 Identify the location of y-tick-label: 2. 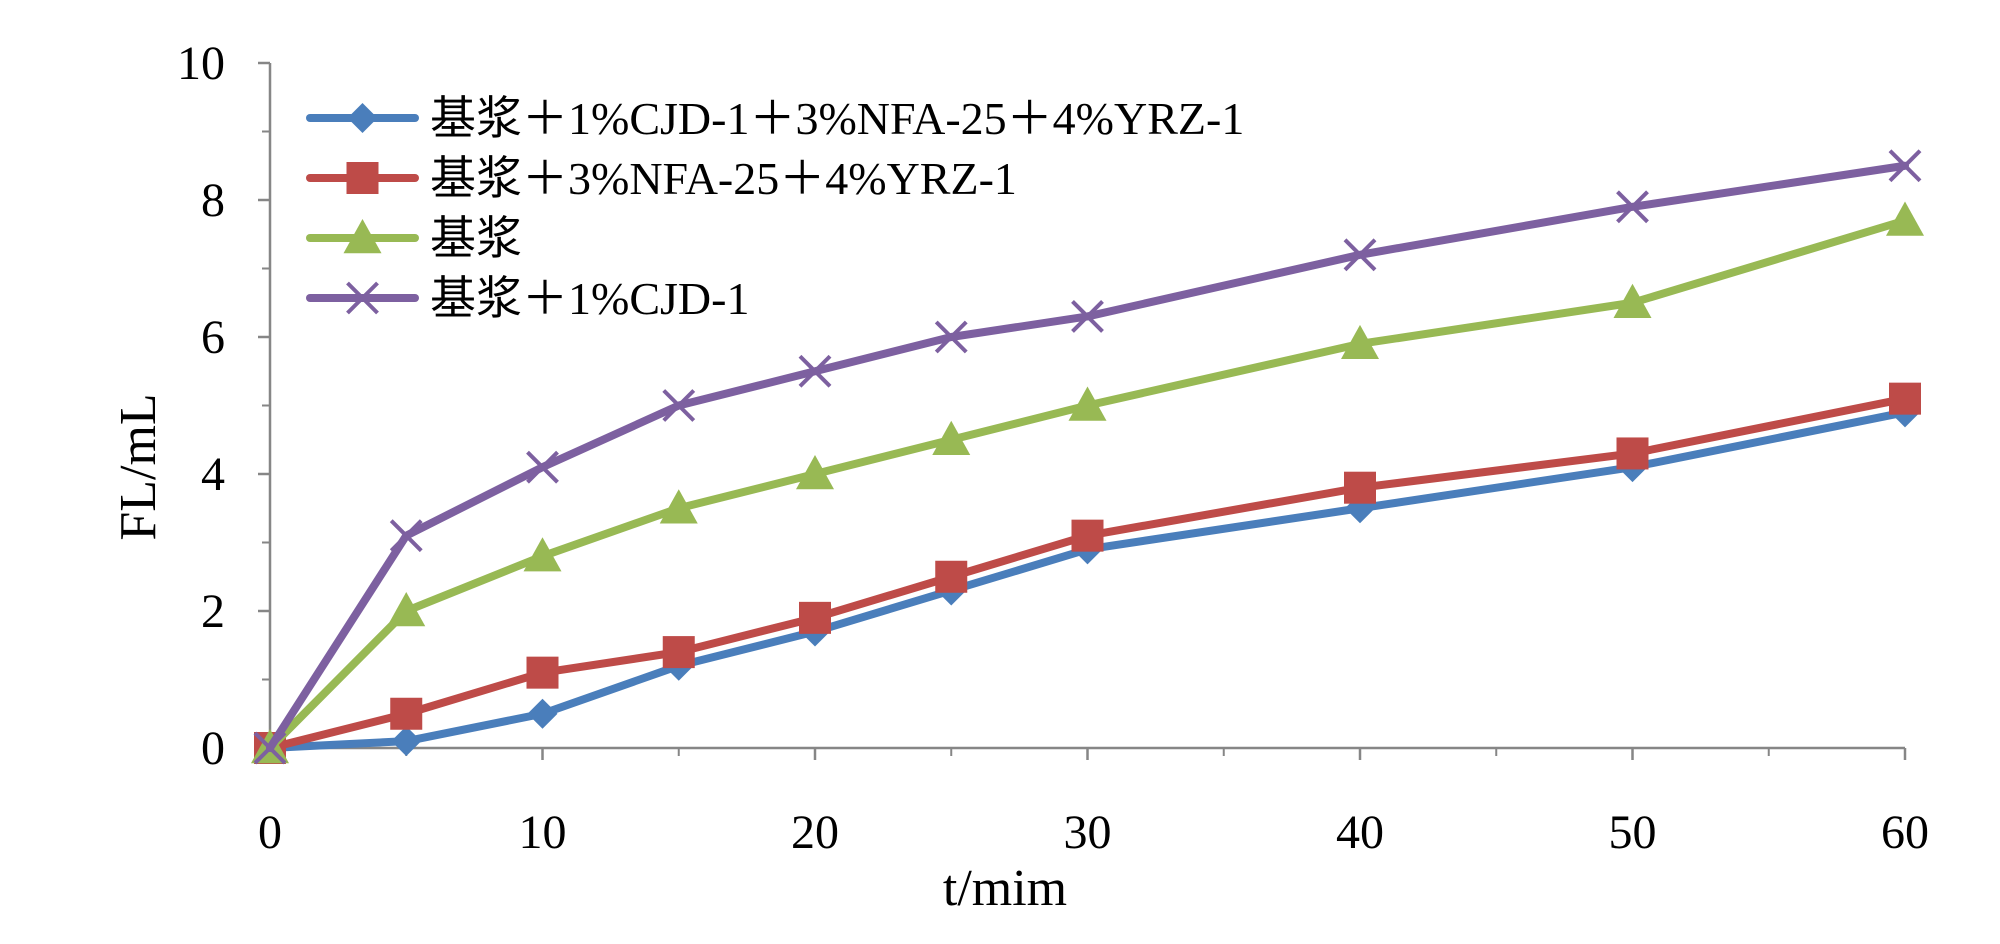
(213, 611).